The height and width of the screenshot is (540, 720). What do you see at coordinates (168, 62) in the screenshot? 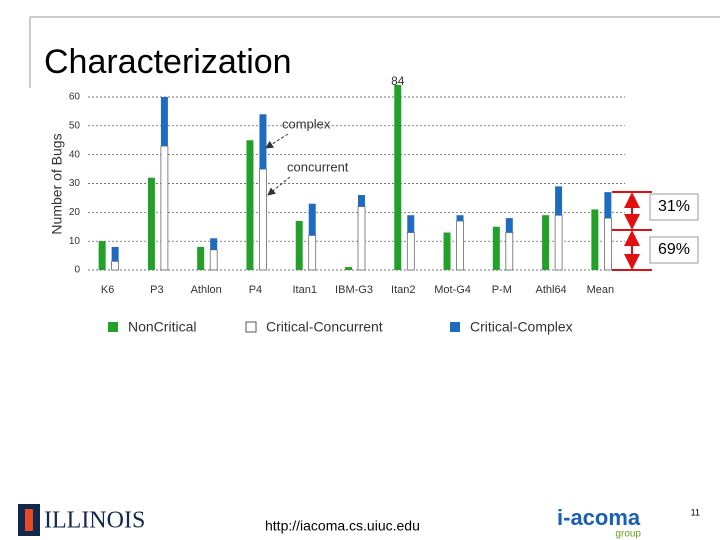
I see `slide-title: Characterization` at bounding box center [168, 62].